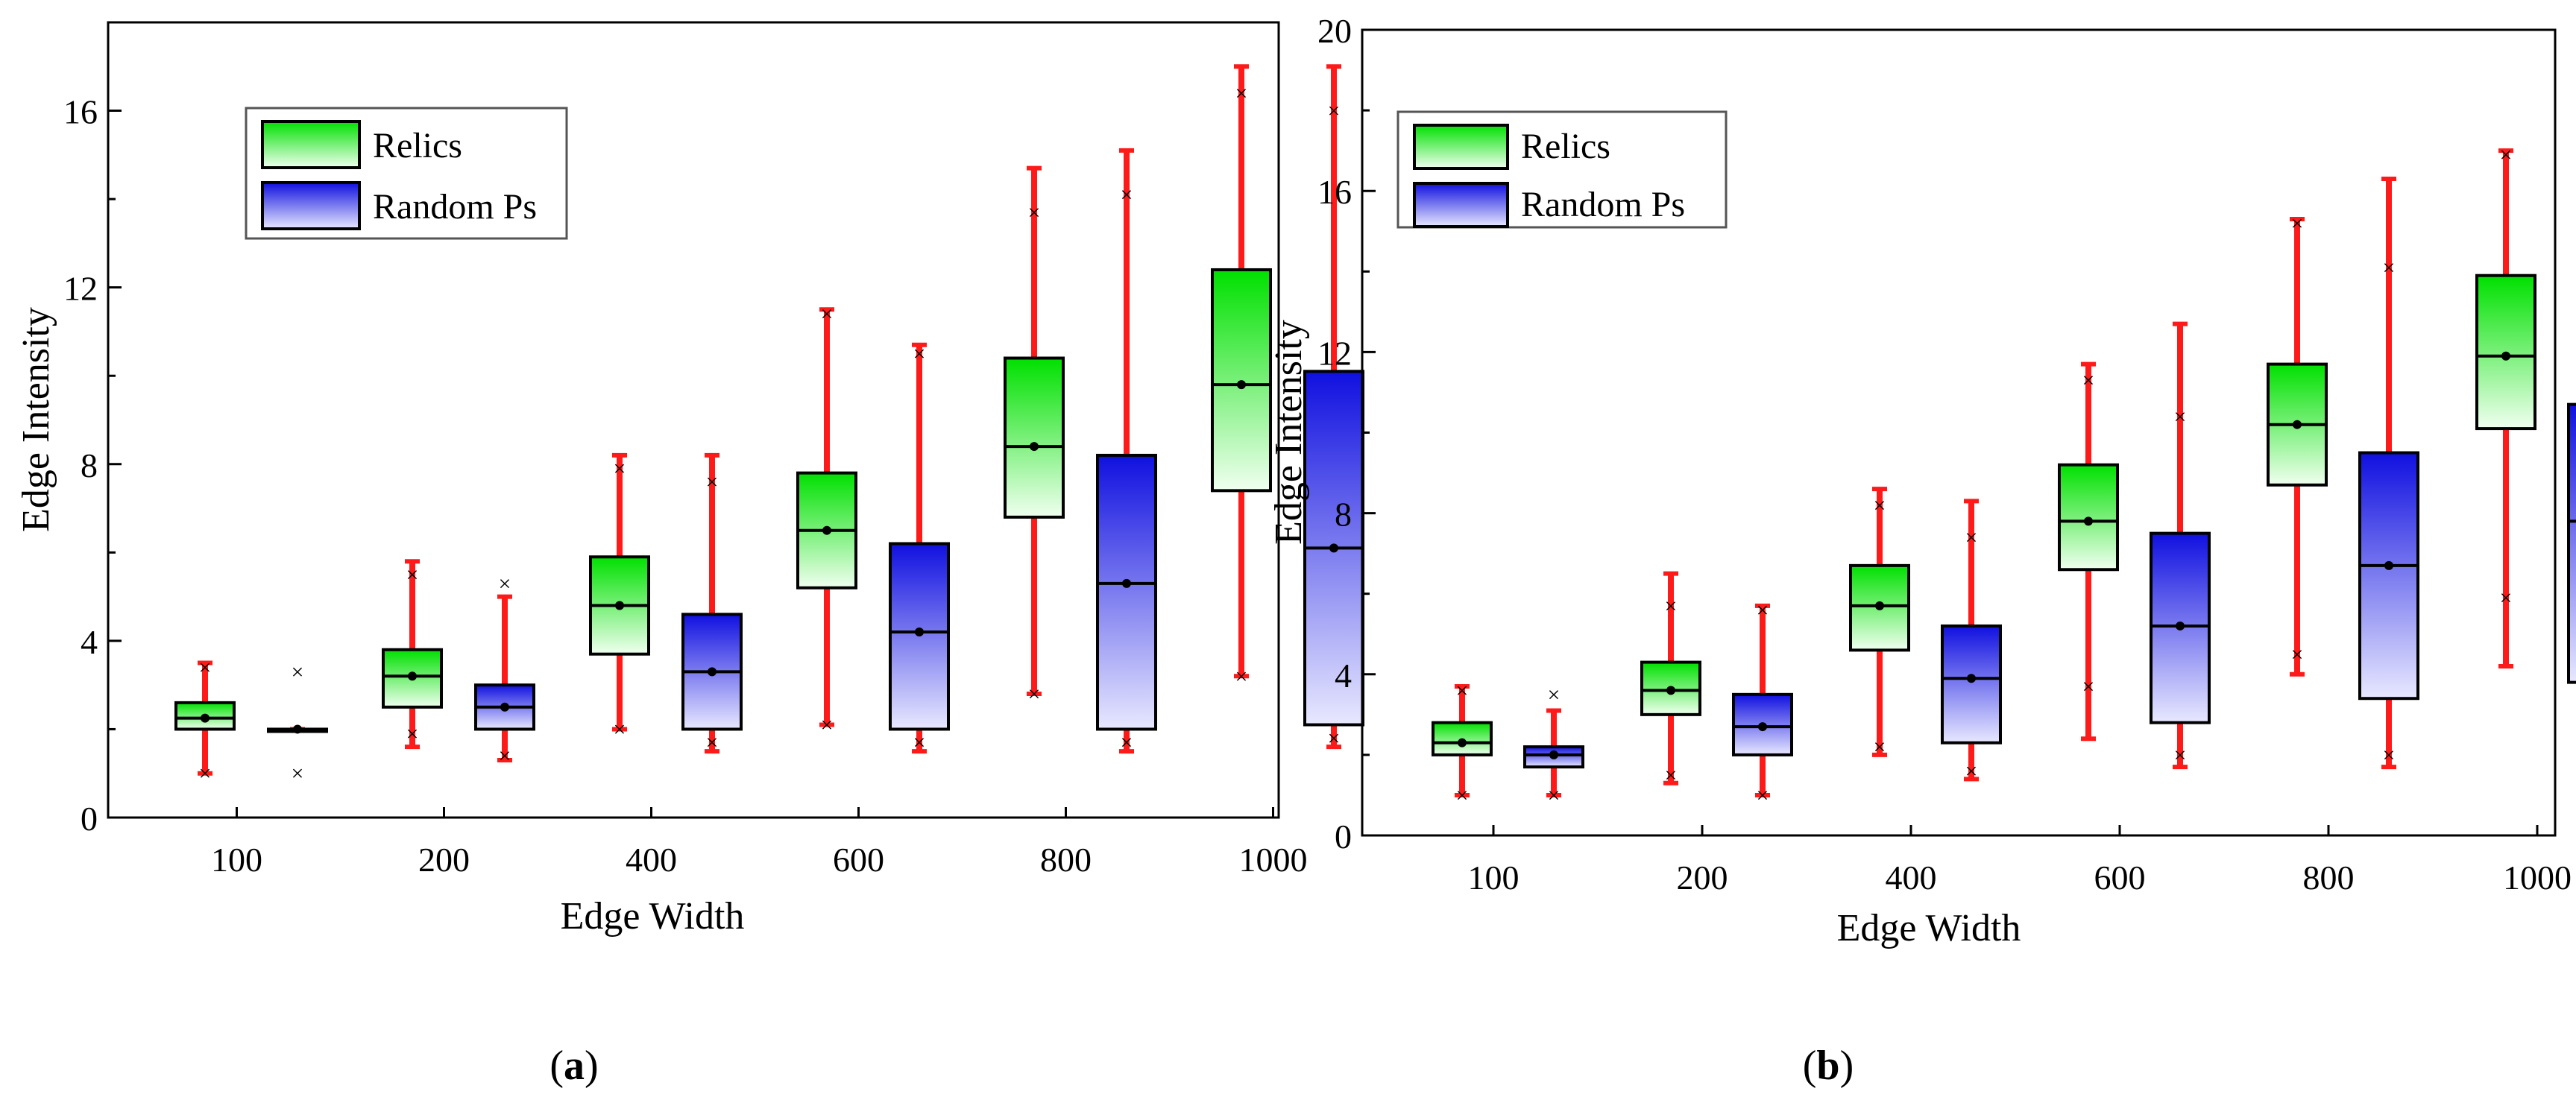 The width and height of the screenshot is (2576, 1100). Describe the element at coordinates (444, 860) in the screenshot. I see `x-tick-label: 200` at that location.